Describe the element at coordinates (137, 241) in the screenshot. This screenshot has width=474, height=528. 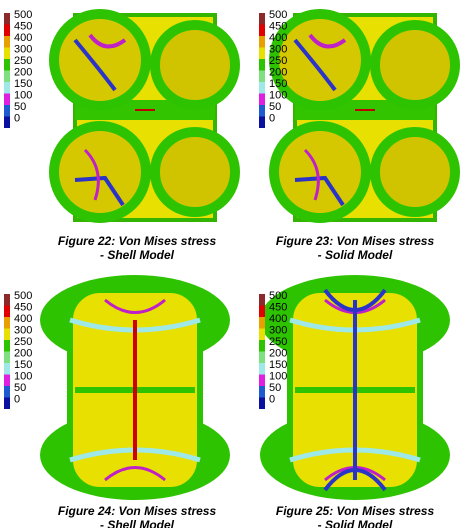
I see `figure-caption: Figure 22: Von Mises stress` at that location.